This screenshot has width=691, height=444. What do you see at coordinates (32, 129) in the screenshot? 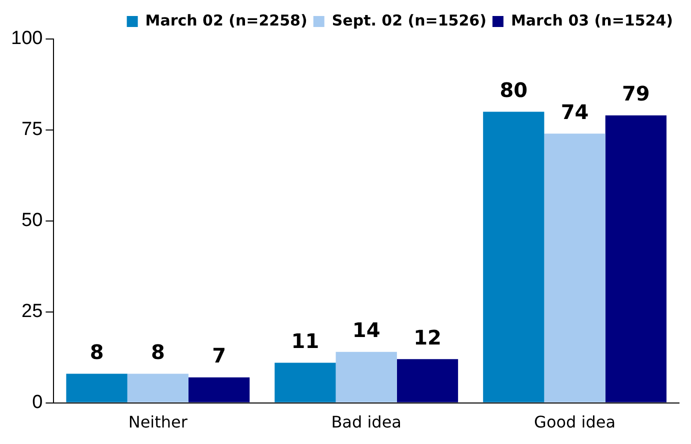
I see `y-tick-label: 75` at bounding box center [32, 129].